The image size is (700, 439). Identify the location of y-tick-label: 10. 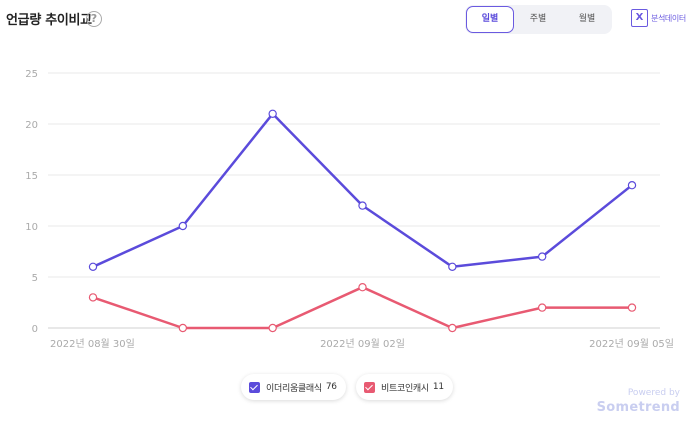
(31, 227).